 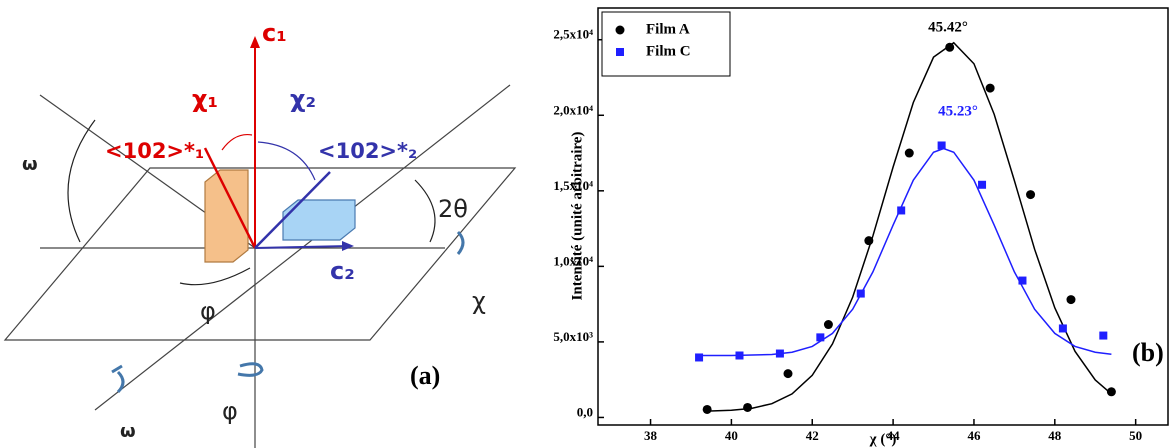 I want to click on annotation: 45.23°, so click(x=958, y=111).